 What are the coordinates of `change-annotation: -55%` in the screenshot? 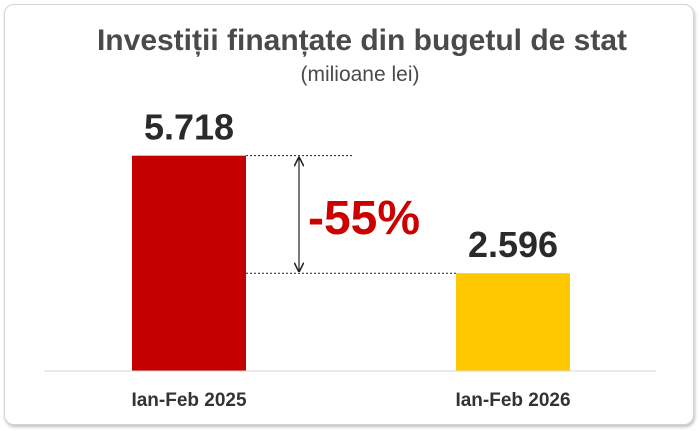 It's located at (364, 218).